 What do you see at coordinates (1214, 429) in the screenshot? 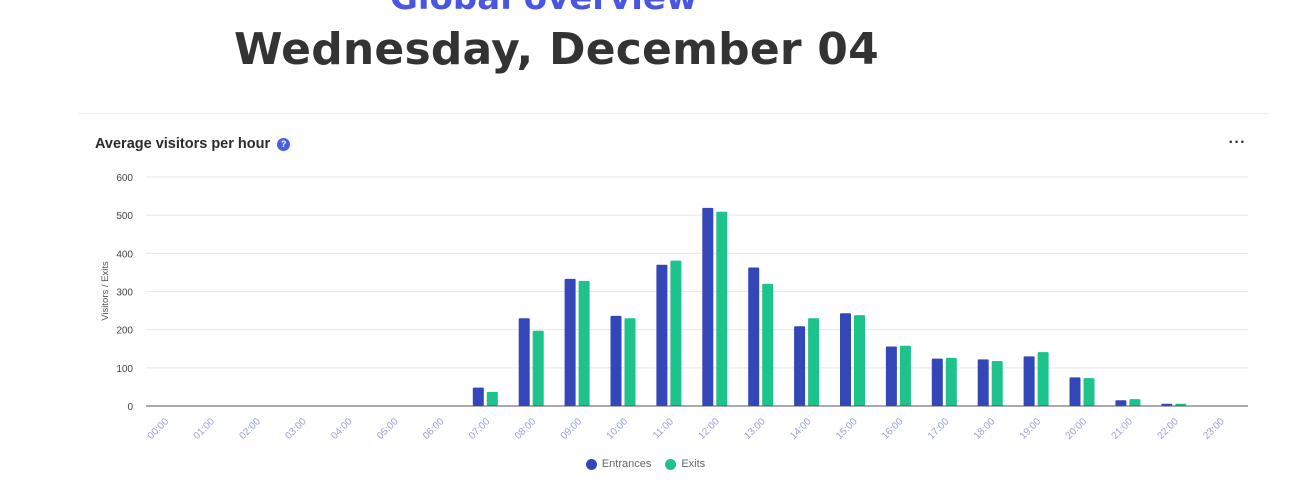
I see `x-tick-label: 23:00` at bounding box center [1214, 429].